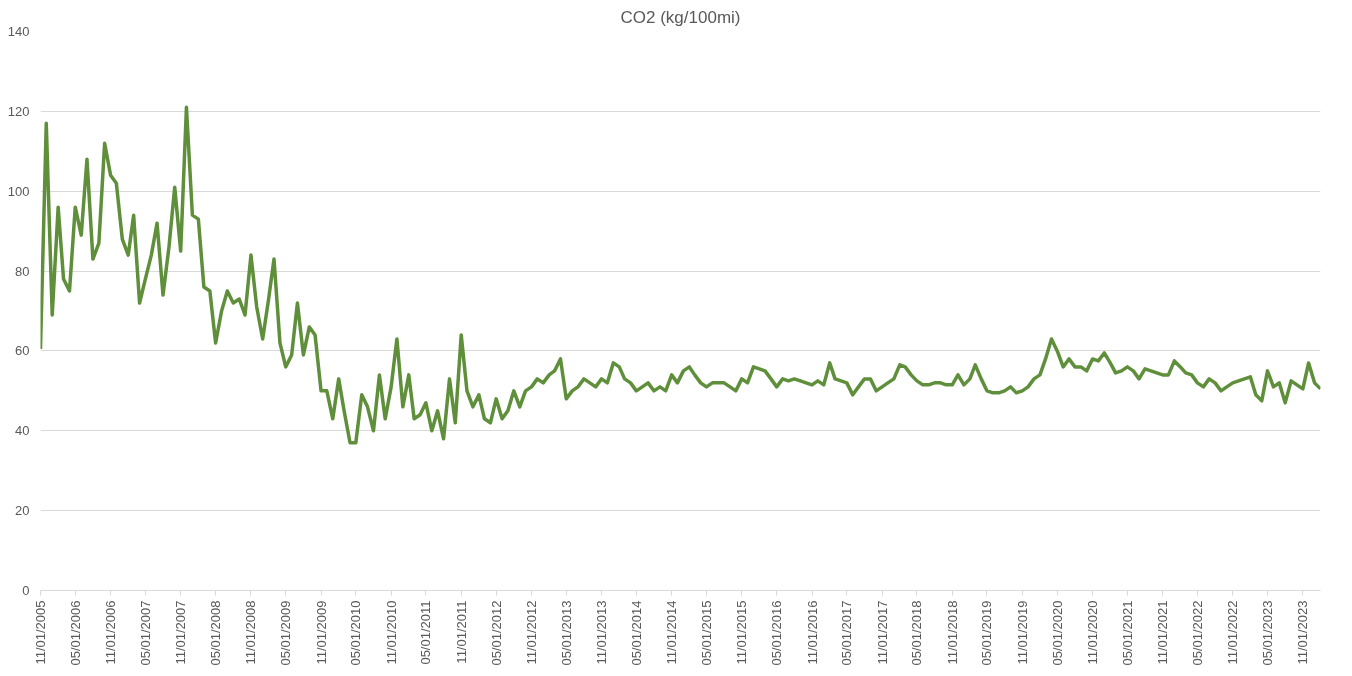 This screenshot has height=676, width=1352. What do you see at coordinates (1267, 633) in the screenshot?
I see `x-tick-label: 05/01/2023` at bounding box center [1267, 633].